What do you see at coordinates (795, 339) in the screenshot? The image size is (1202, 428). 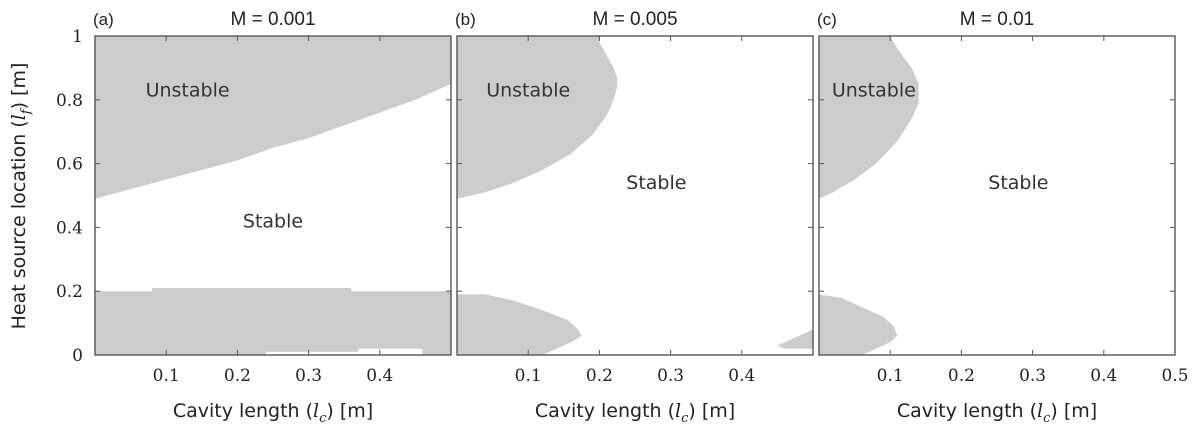 I see `unstable-corner-region` at bounding box center [795, 339].